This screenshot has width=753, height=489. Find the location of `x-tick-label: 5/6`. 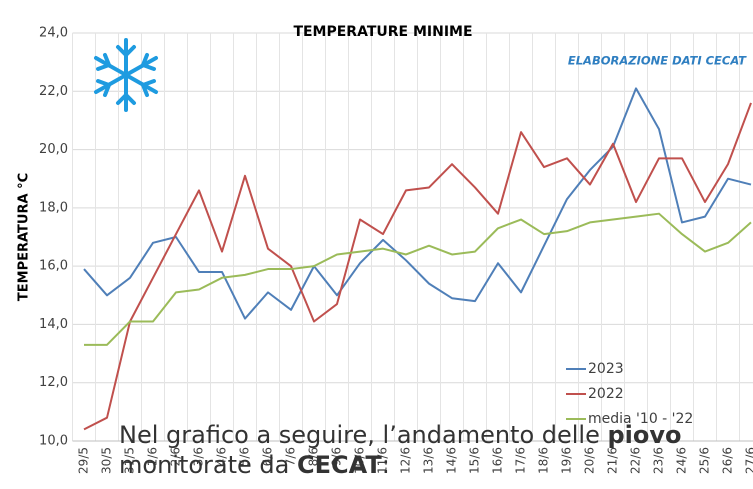

x-tick-label: 5/6 is located at coordinates (245, 456).